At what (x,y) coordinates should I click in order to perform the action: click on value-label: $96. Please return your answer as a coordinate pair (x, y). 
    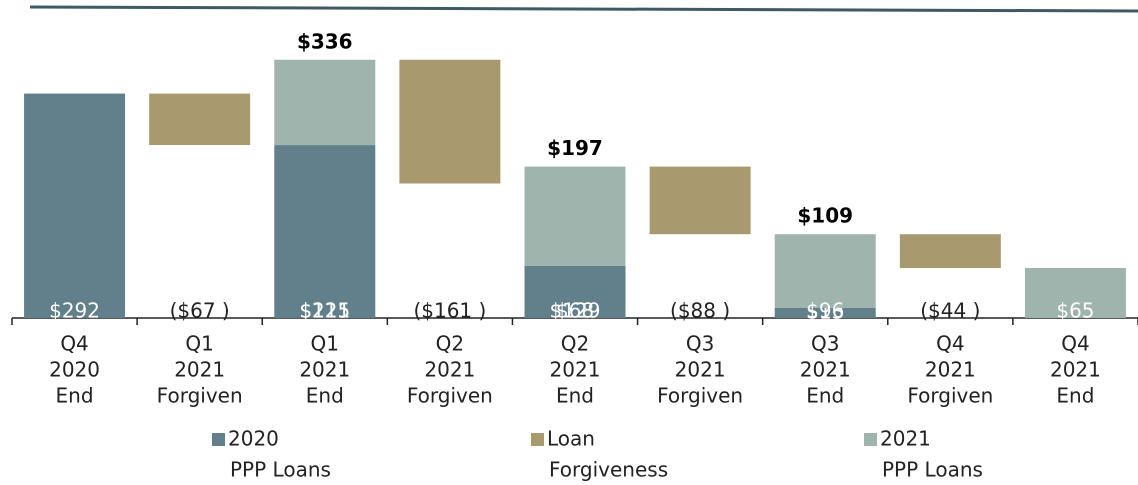
    Looking at the image, I should click on (825, 311).